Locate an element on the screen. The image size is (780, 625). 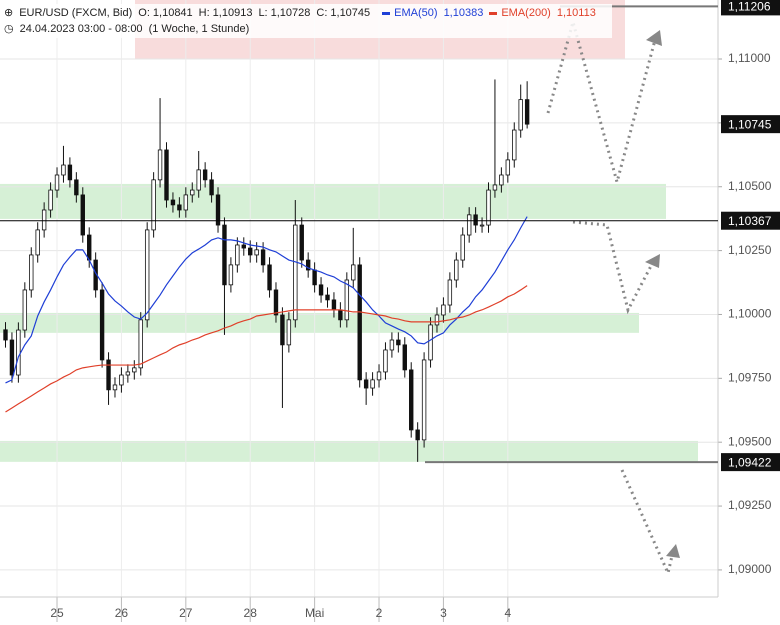
ohlc-item: C: 1,10745 is located at coordinates (343, 13).